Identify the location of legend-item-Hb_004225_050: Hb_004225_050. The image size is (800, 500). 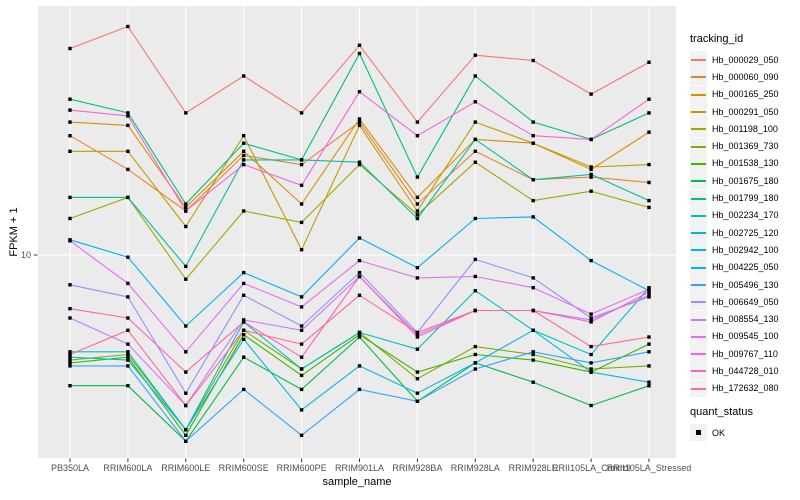
(744, 267).